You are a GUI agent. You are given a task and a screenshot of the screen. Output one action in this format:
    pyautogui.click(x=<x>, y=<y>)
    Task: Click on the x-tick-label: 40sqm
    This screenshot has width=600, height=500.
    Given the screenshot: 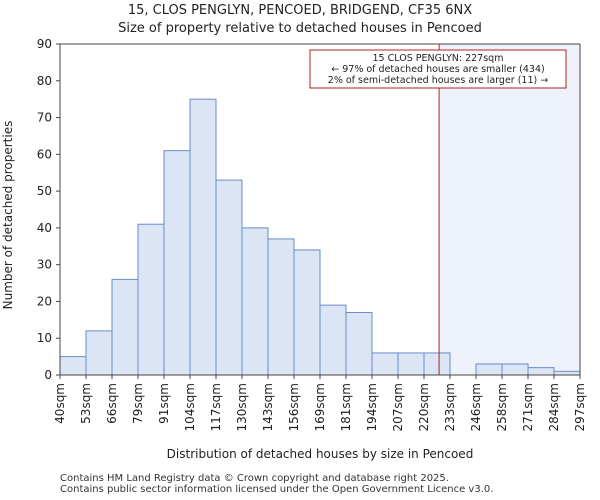 What is the action you would take?
    pyautogui.click(x=60, y=403)
    